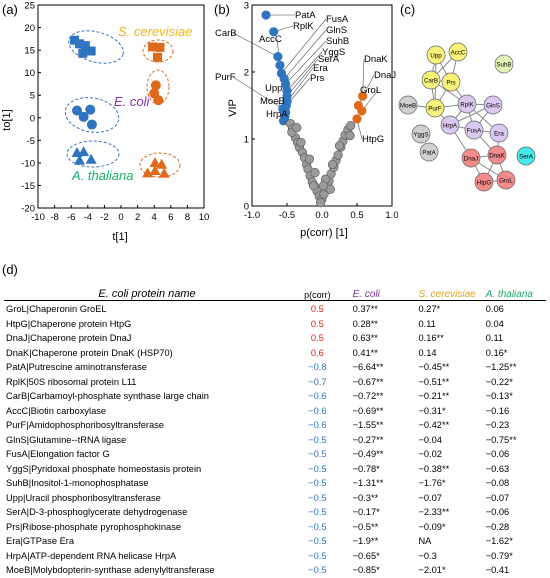 The image size is (550, 578). I want to click on network-node-label: MoeB, so click(408, 106).